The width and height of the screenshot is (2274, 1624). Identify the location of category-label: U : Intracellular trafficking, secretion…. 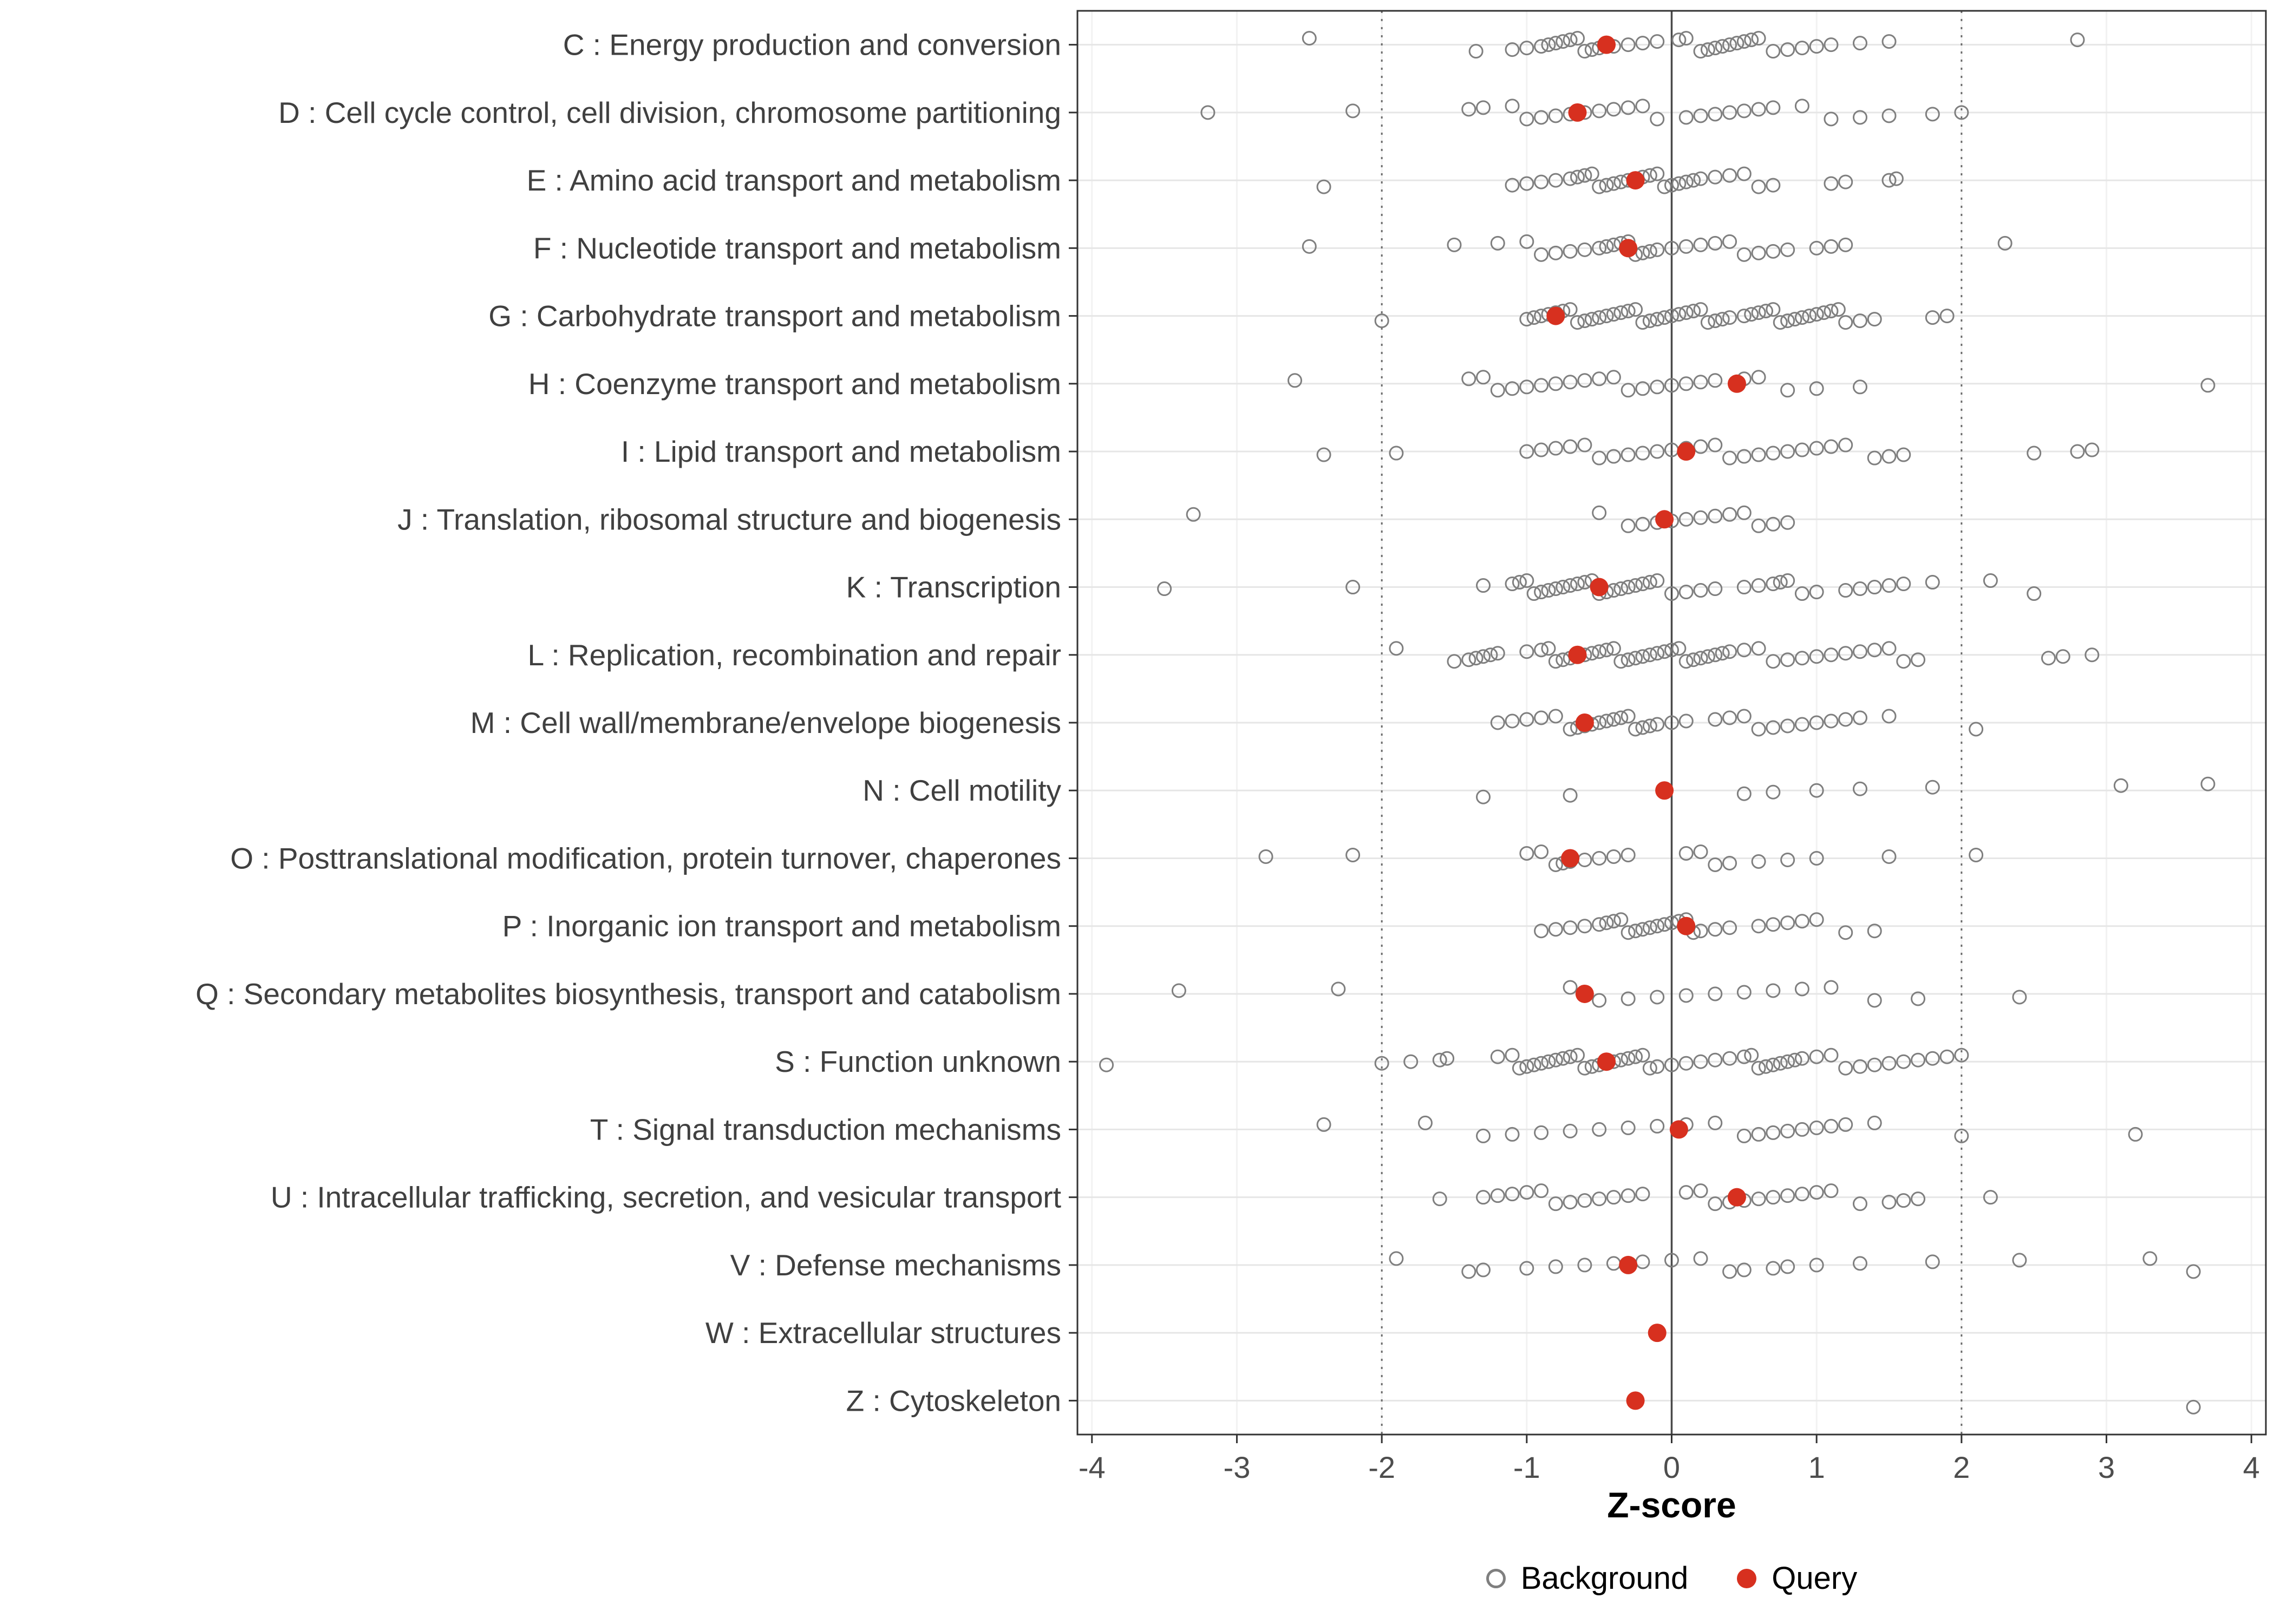
(666, 1197).